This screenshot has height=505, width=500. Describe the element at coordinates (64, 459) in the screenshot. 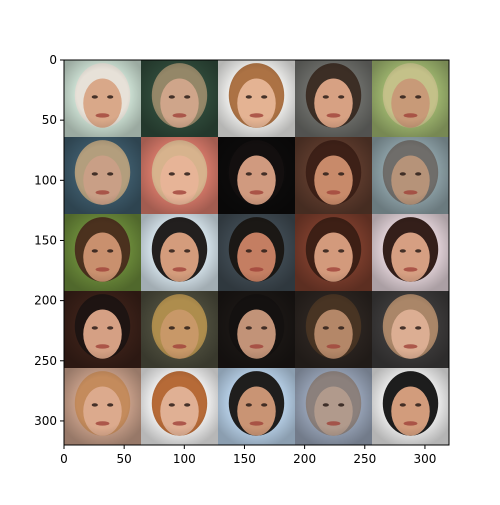

I see `x-tick-label: 0` at that location.